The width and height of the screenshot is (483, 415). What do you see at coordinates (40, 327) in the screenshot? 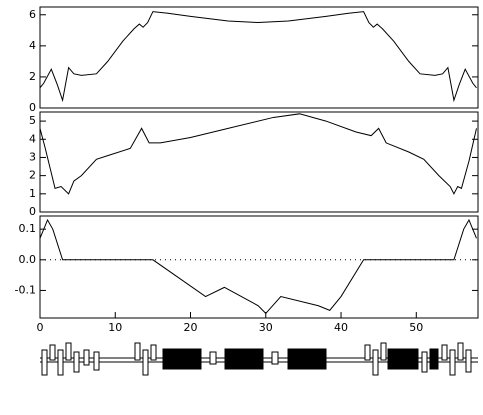
I see `x-tick-label: 0` at bounding box center [40, 327].